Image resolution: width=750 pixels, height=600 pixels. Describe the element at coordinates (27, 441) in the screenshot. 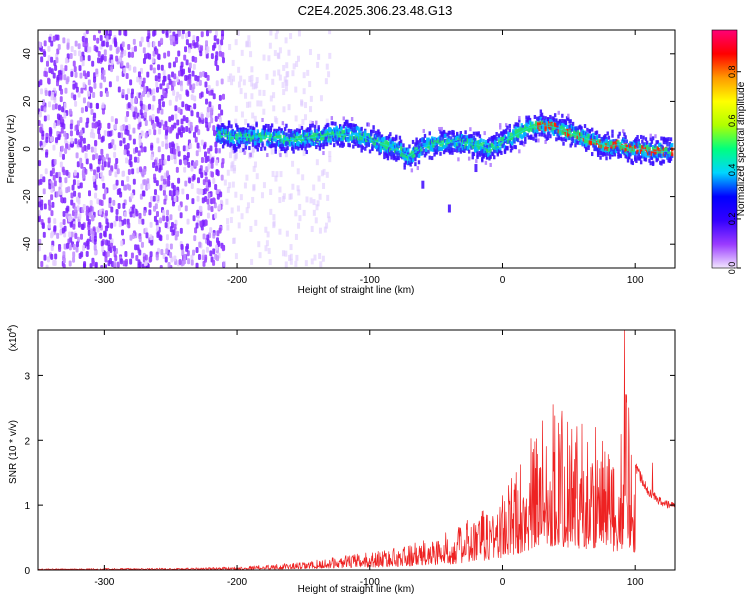

I see `y-tick-label: 2` at that location.